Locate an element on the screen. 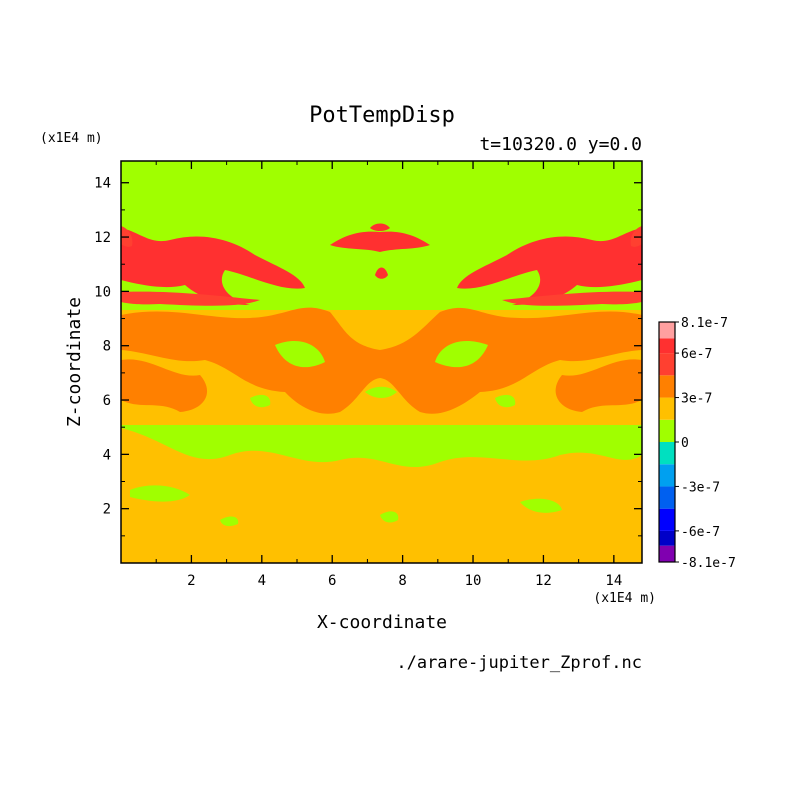 Image resolution: width=804 pixels, height=804 pixels. colorbar-tick-label: 8.1e-7 is located at coordinates (704, 323).